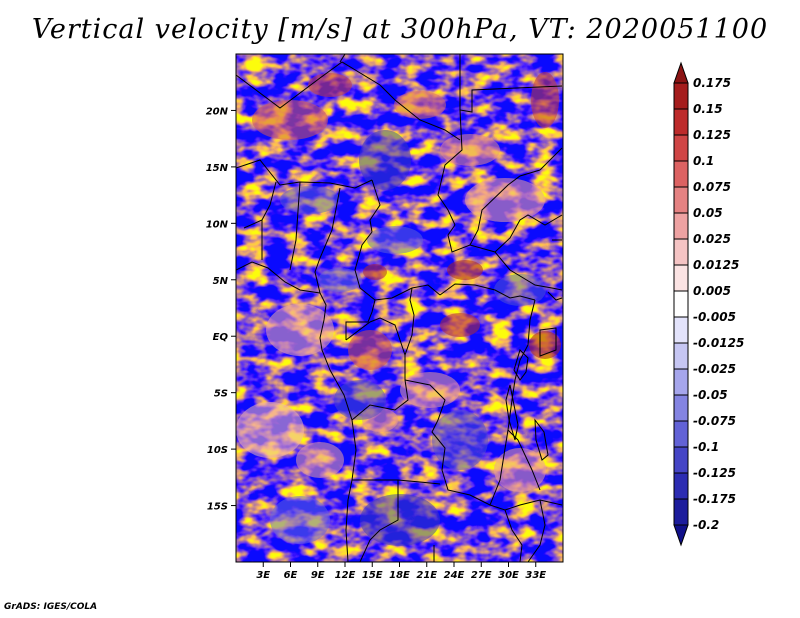 The image size is (800, 618). Describe the element at coordinates (372, 575) in the screenshot. I see `lon-tick-label: 15E` at that location.